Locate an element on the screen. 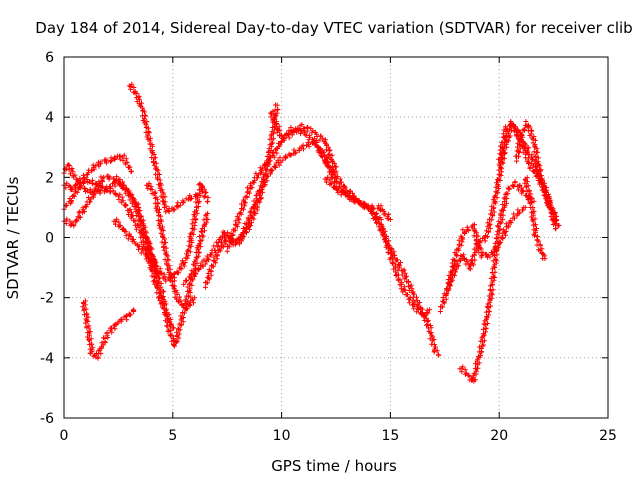 Image resolution: width=640 pixels, height=480 pixels. x-tick-label: 10 is located at coordinates (282, 436).